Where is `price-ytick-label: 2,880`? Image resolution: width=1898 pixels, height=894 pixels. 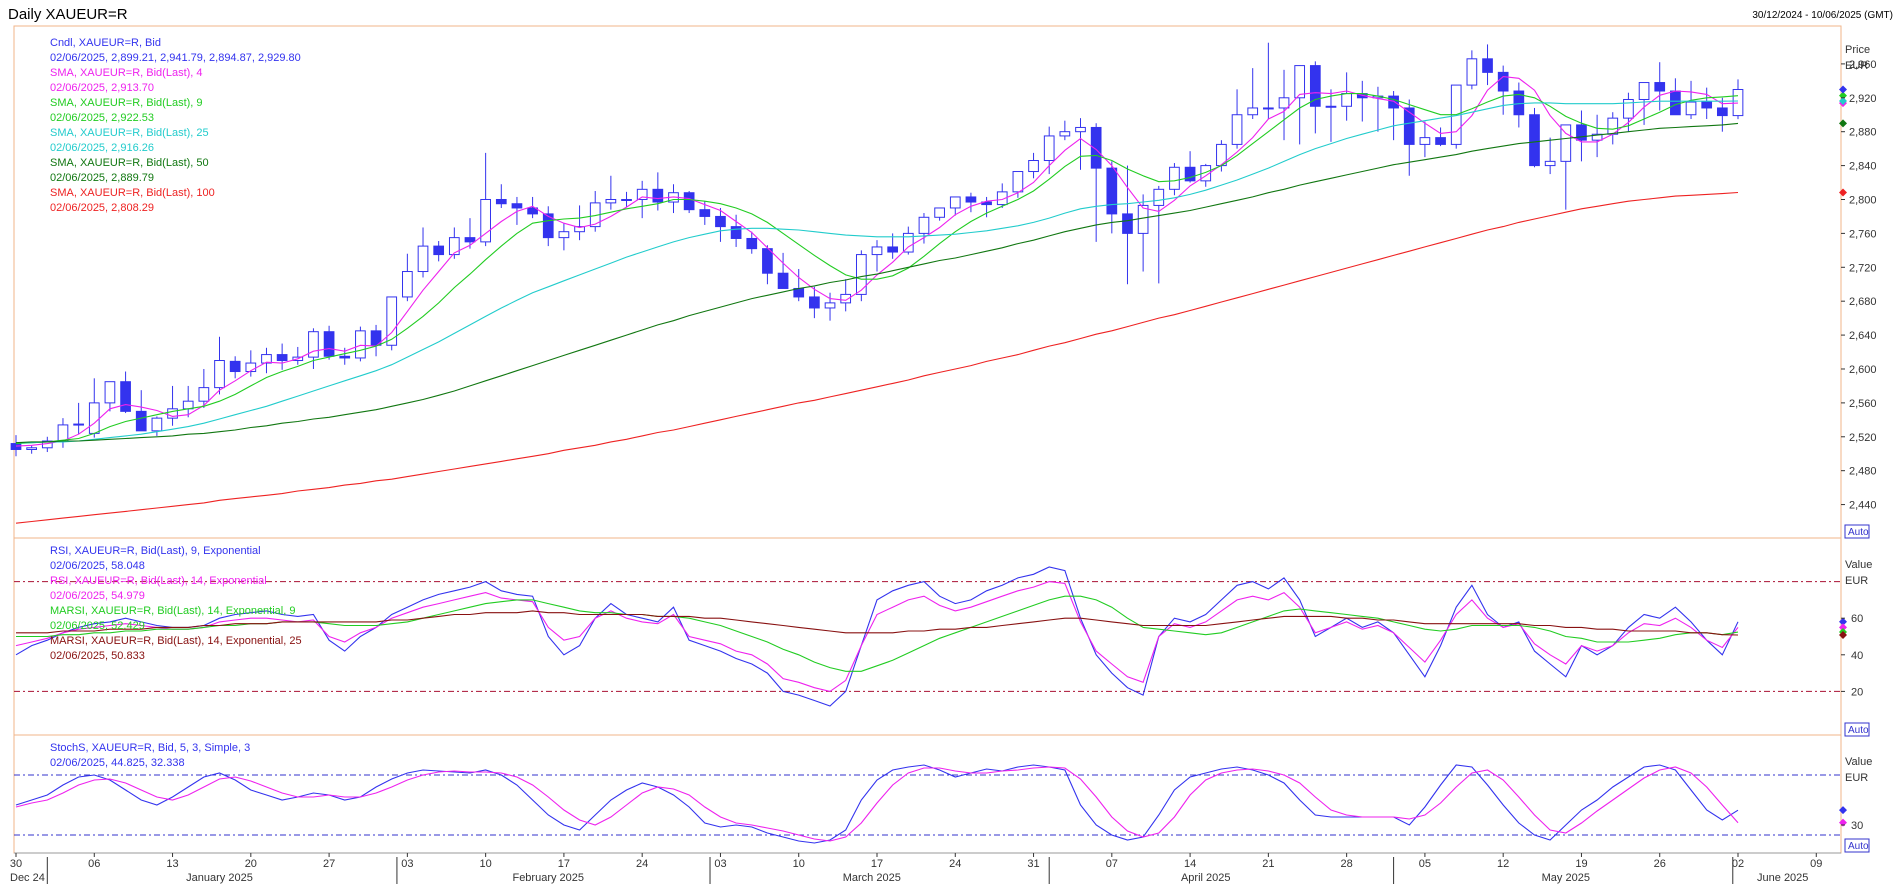 price-ytick-label: 2,880 is located at coordinates (1863, 133).